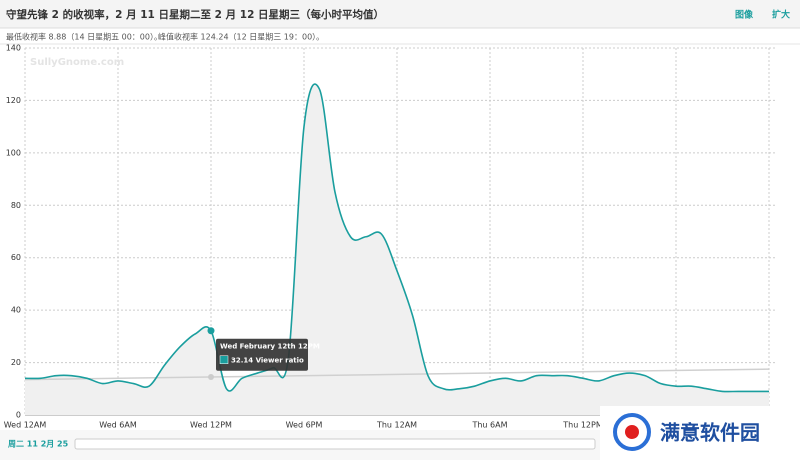 Image resolution: width=800 pixels, height=460 pixels. What do you see at coordinates (400, 14) in the screenshot?
I see `header-bar` at bounding box center [400, 14].